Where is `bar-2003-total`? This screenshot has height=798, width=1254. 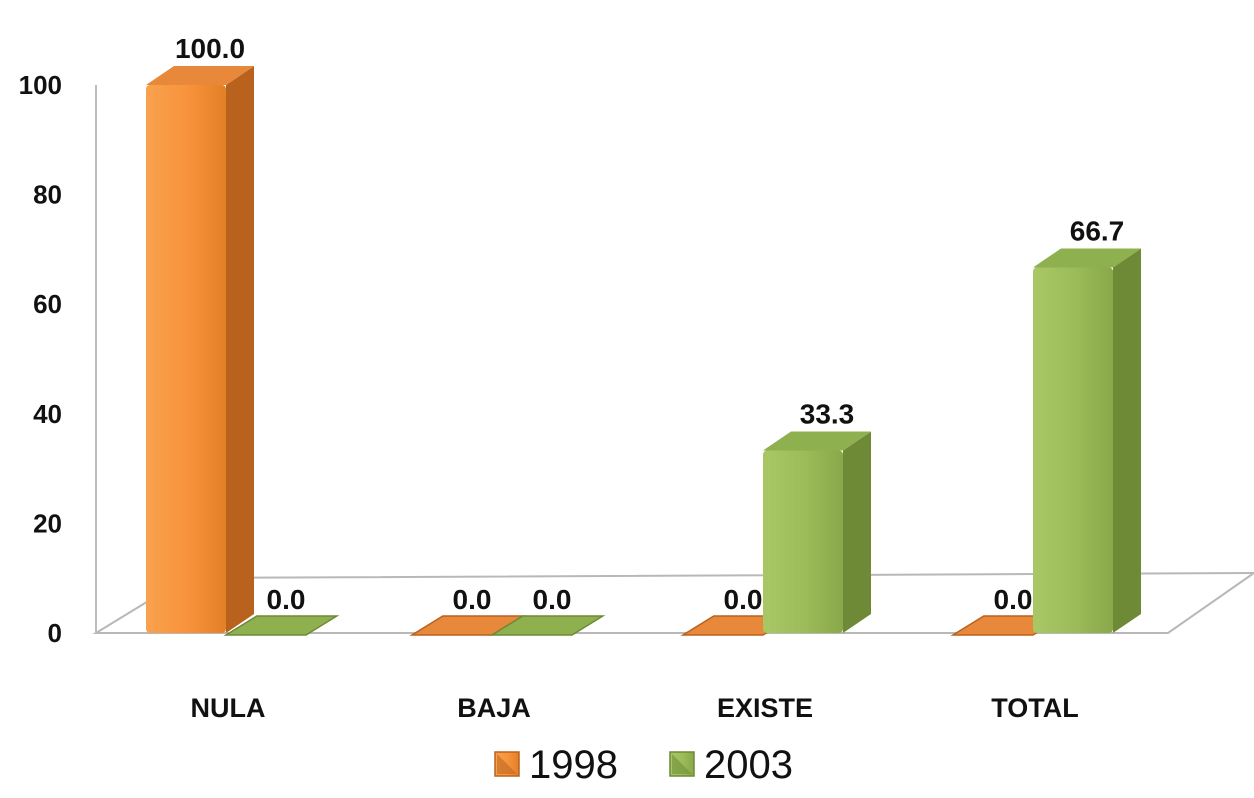 bar-2003-total is located at coordinates (1087, 440).